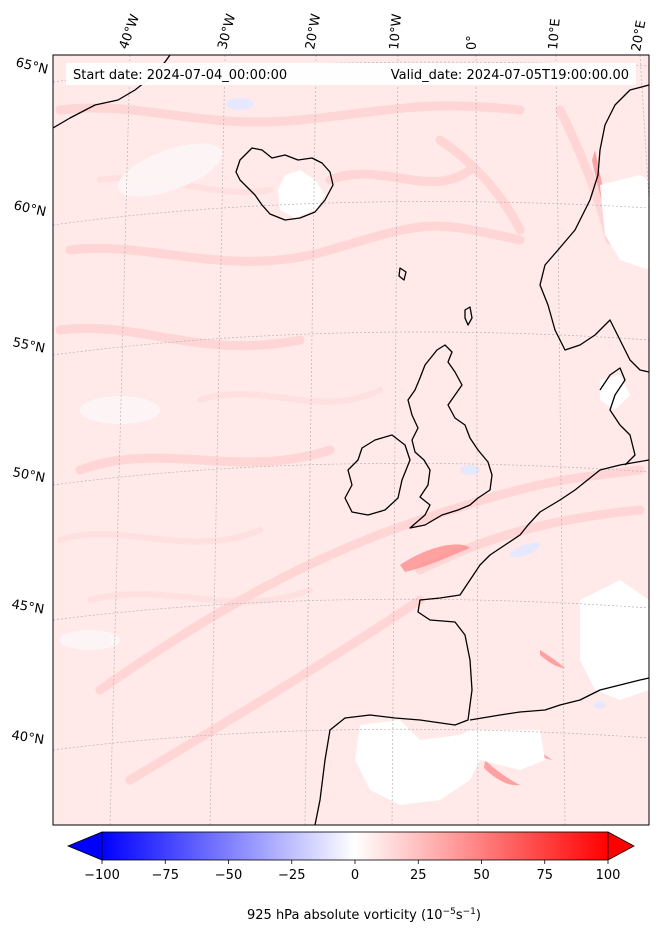 This screenshot has width=659, height=936. What do you see at coordinates (27, 738) in the screenshot?
I see `lat-label-40n: 40°N` at bounding box center [27, 738].